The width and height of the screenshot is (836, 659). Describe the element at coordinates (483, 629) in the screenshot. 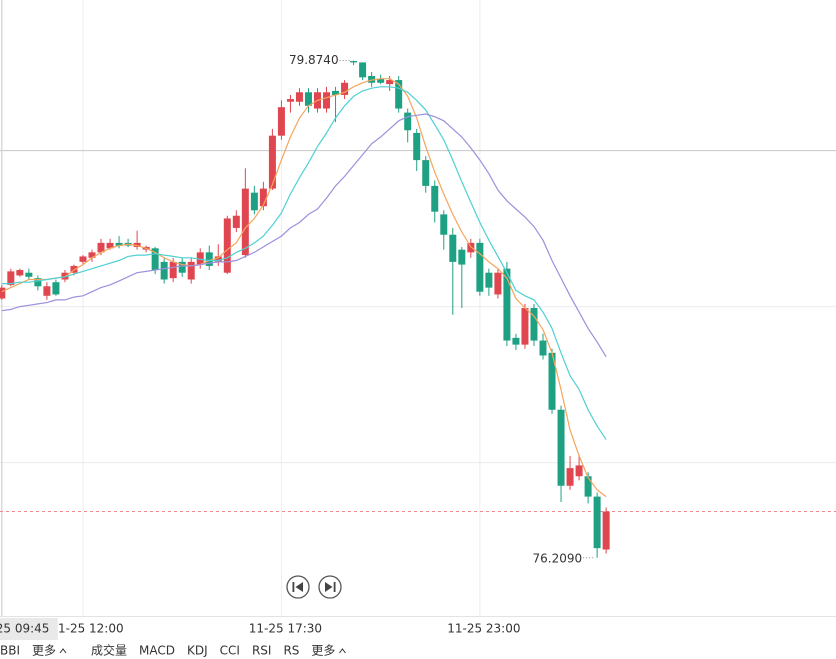

I see `x-tick-label: 11-25 23:00` at that location.